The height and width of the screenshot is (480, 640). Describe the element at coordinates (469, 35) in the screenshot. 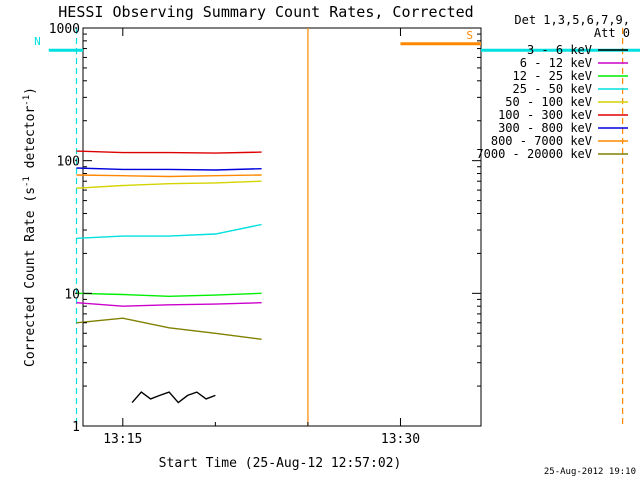

I see `flag-label-1: S` at that location.